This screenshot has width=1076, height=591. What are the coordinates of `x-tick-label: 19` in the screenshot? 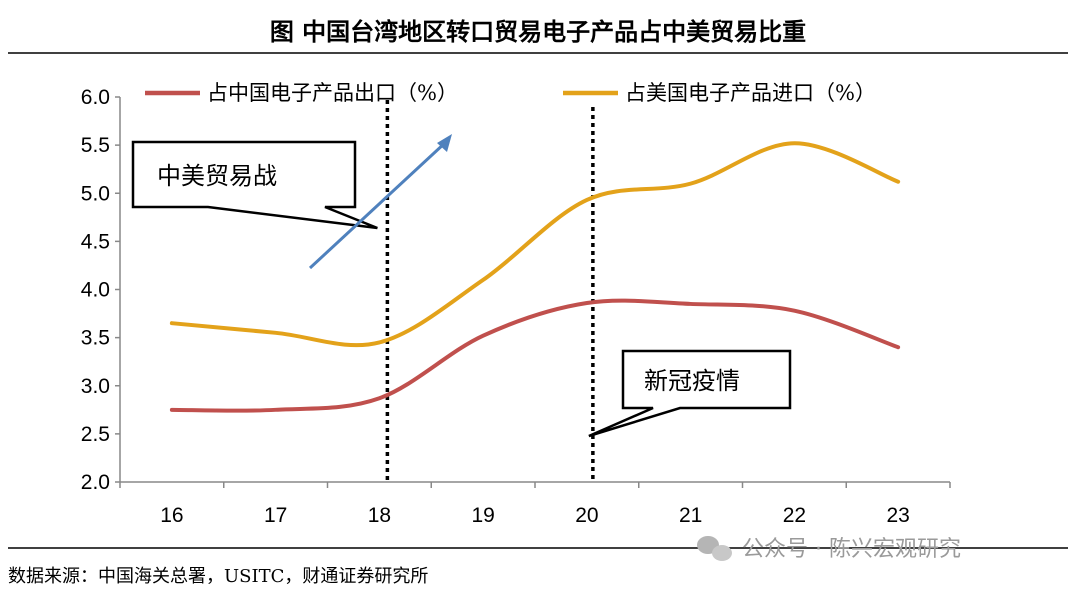 It's located at (482, 515).